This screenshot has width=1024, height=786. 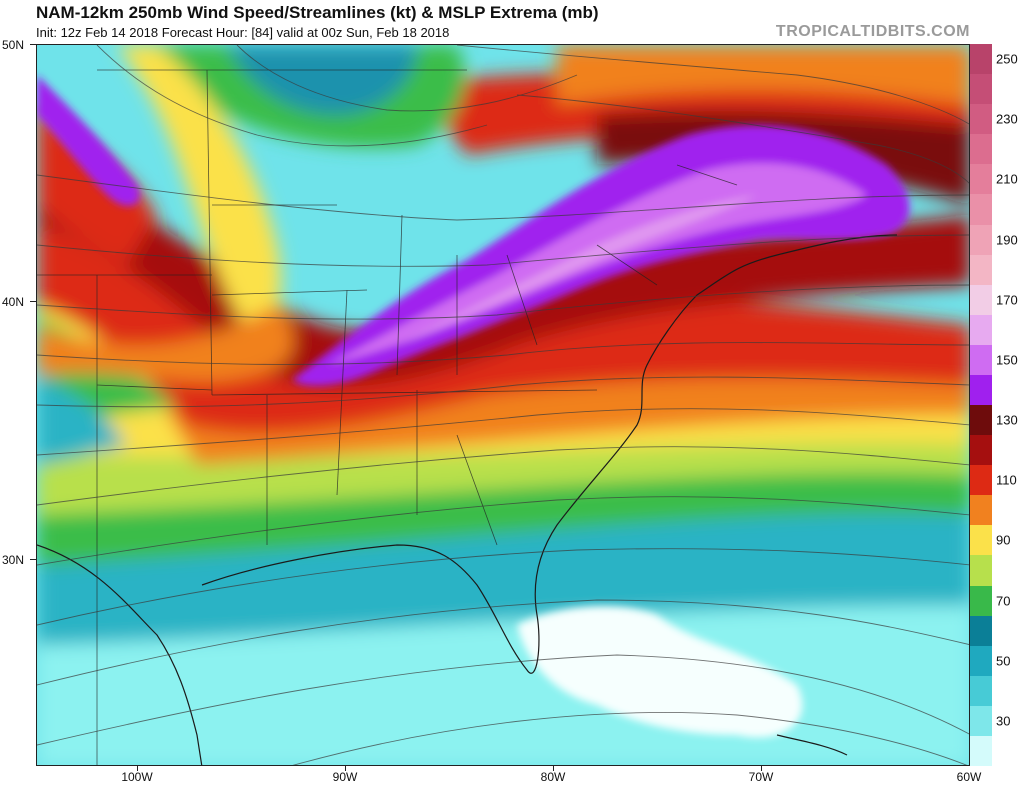 What do you see at coordinates (553, 777) in the screenshot?
I see `lon-label-80w: 80W` at bounding box center [553, 777].